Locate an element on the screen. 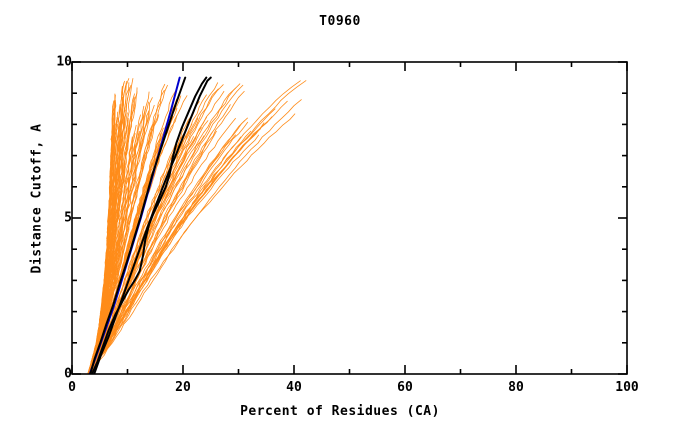  y-tick-label: 0 is located at coordinates (68, 374).